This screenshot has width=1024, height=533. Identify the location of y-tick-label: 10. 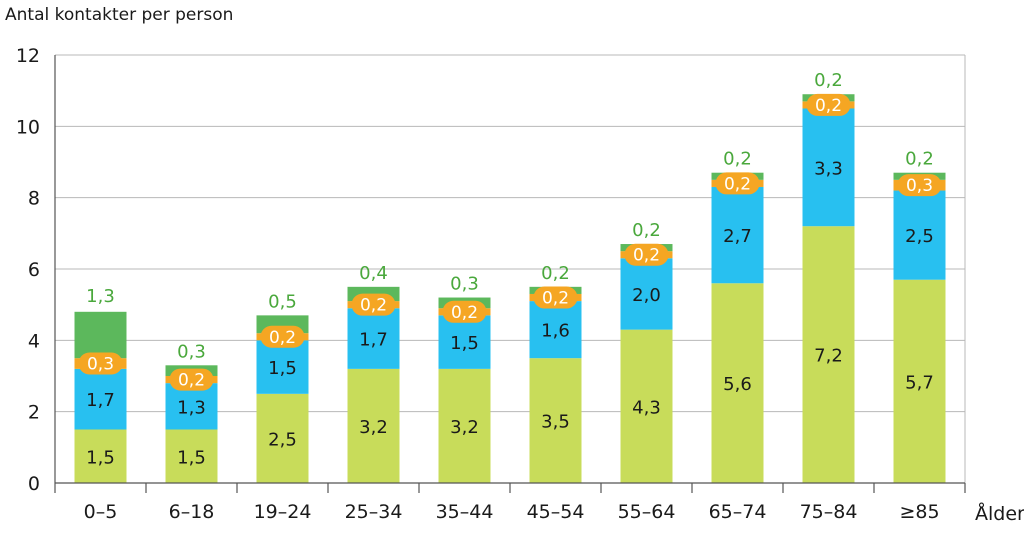
(28, 127).